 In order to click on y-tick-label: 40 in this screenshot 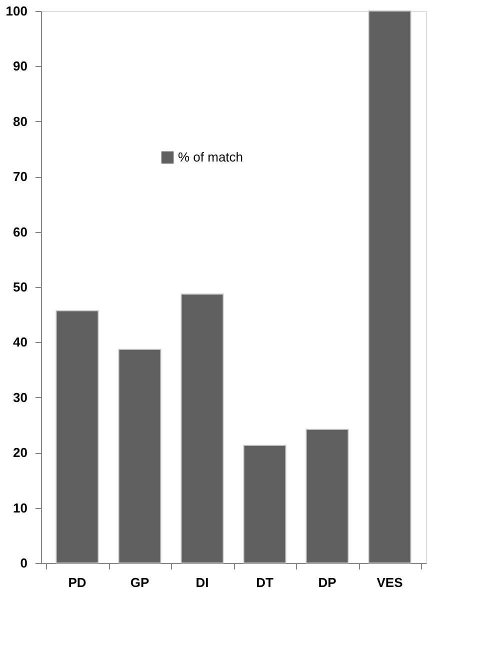, I will do `click(20, 342)`.